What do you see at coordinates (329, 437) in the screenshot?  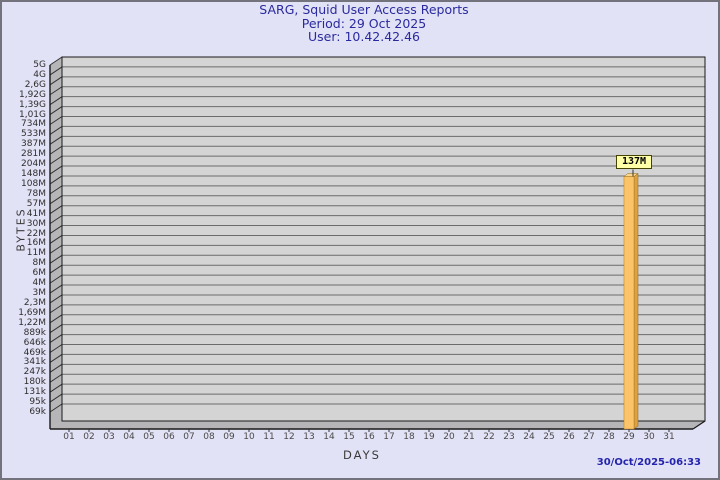 I see `x-tick-label: 14` at bounding box center [329, 437].